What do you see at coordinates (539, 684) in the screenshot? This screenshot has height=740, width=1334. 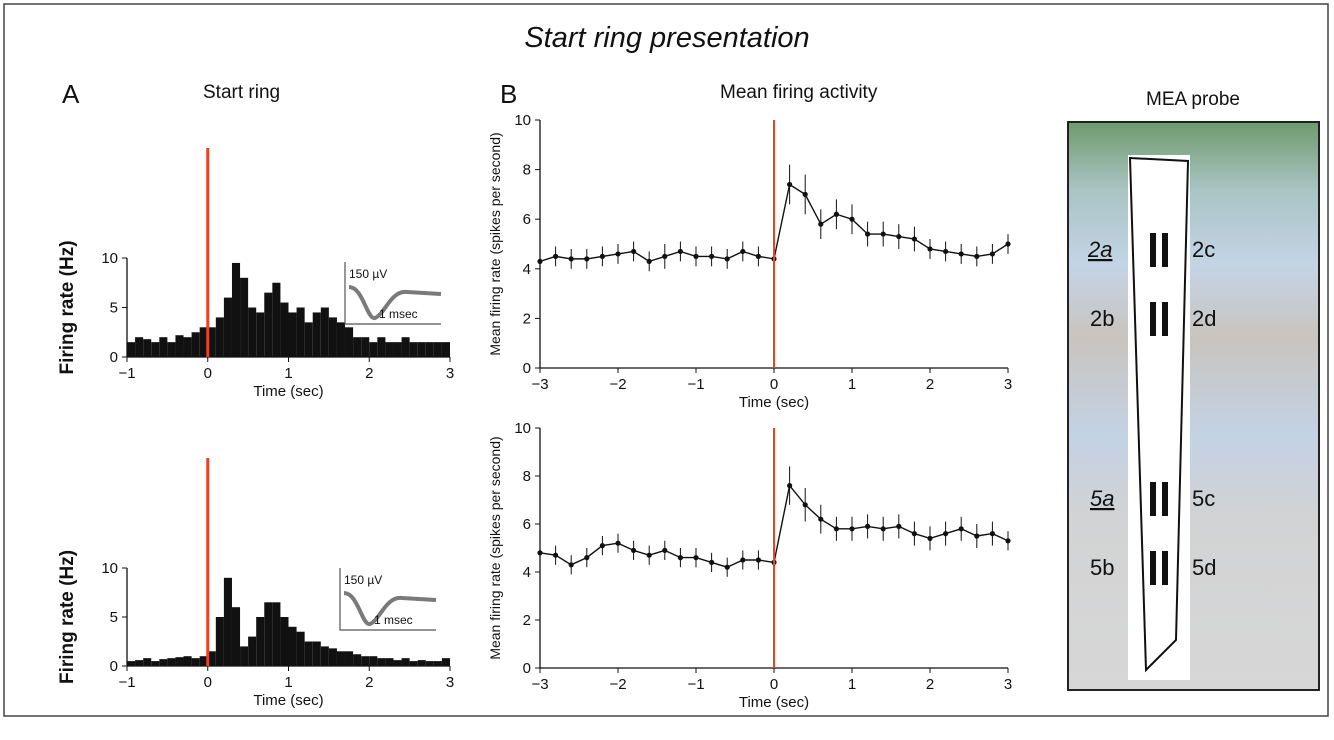 I see `x-tick-label: −3` at bounding box center [539, 684].